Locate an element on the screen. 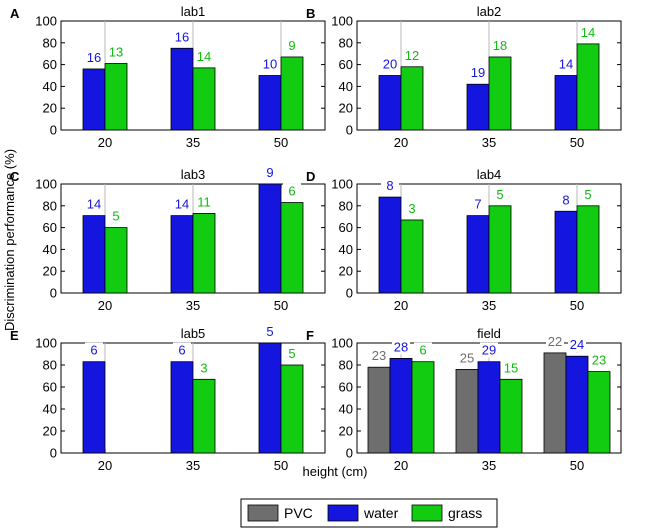  data-label-water: 24 is located at coordinates (577, 344).